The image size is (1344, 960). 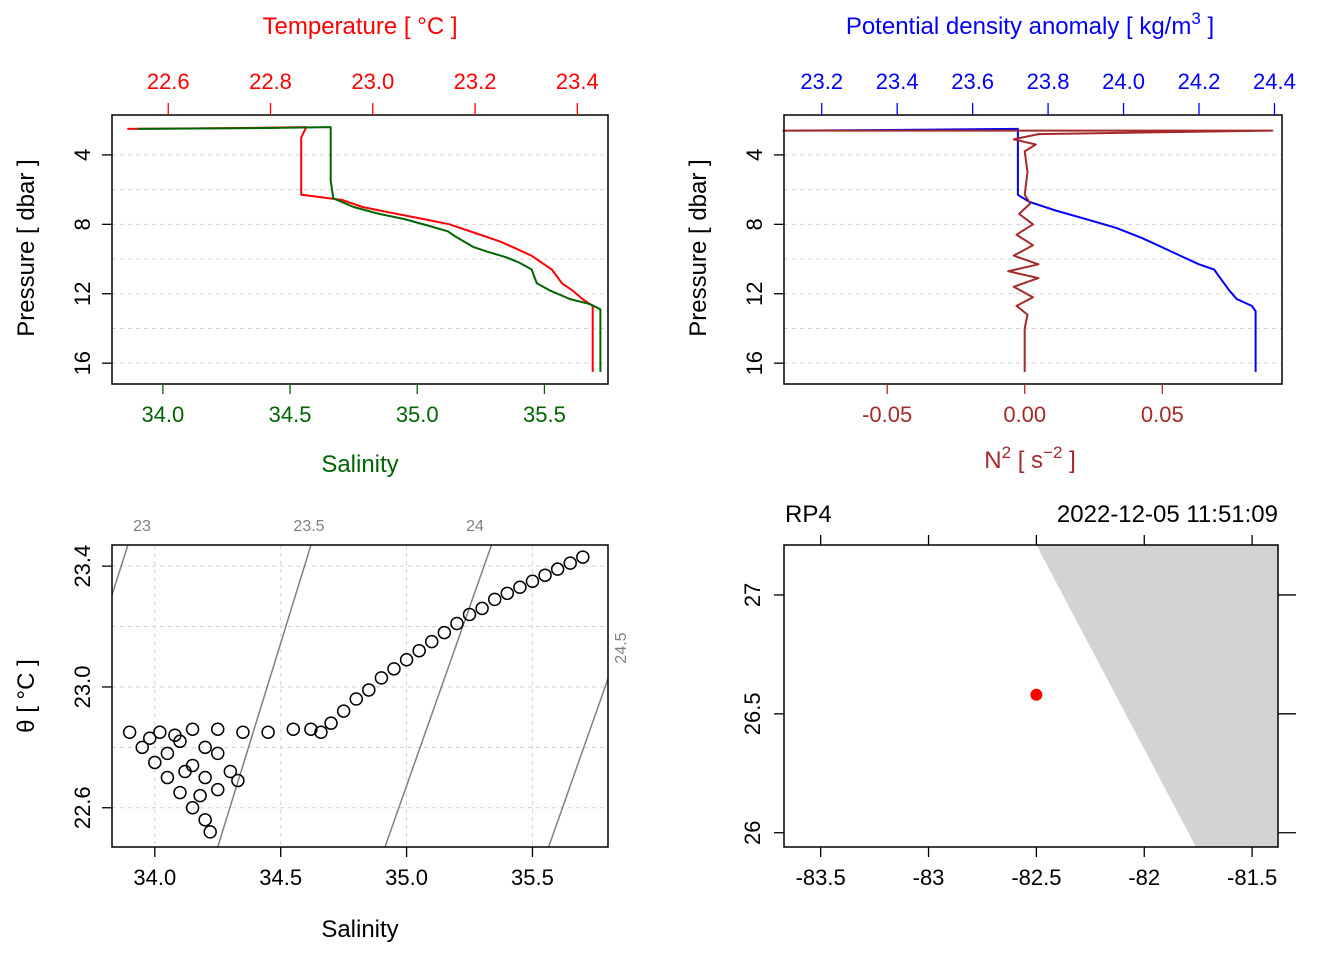 What do you see at coordinates (752, 832) in the screenshot?
I see `y-tick-label: 26` at bounding box center [752, 832].